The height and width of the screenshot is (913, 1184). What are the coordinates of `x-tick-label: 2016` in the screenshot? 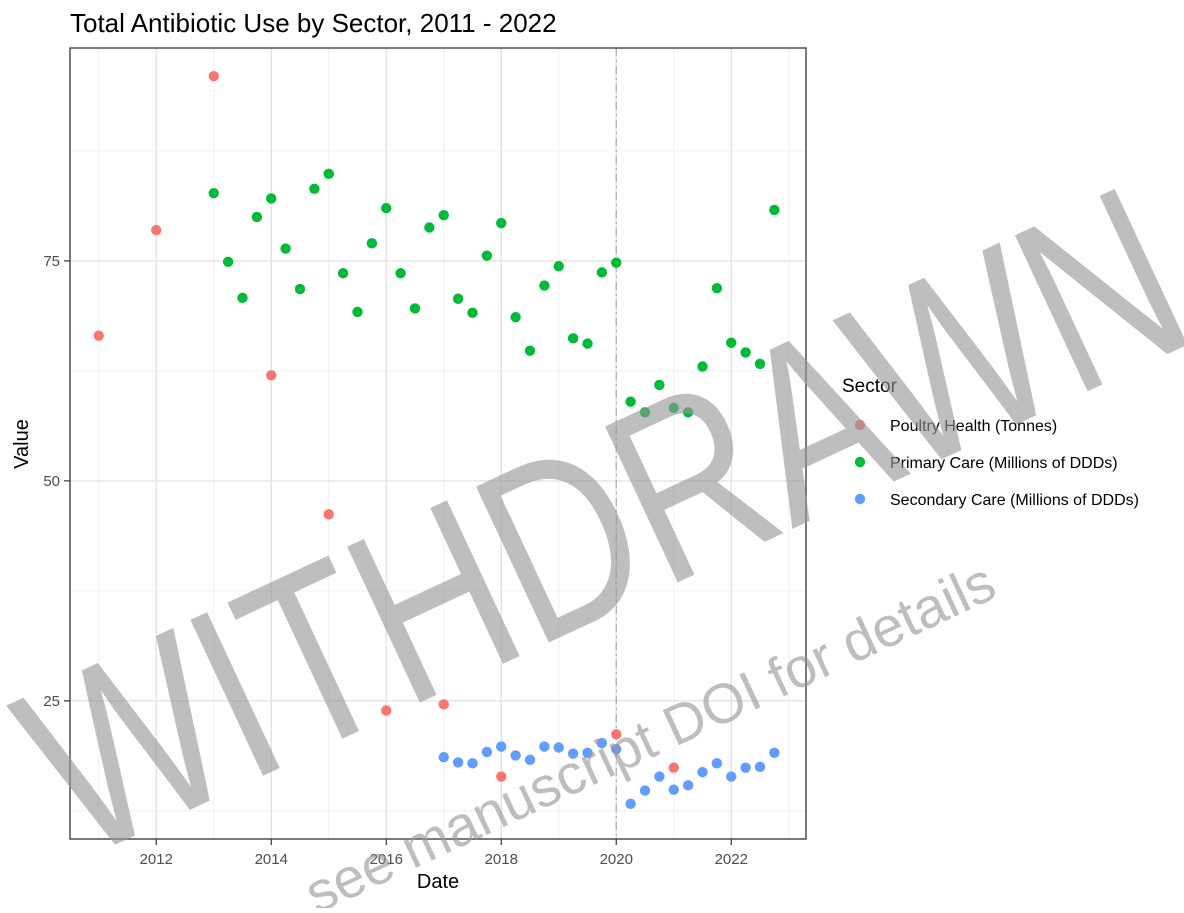 It's located at (386, 859).